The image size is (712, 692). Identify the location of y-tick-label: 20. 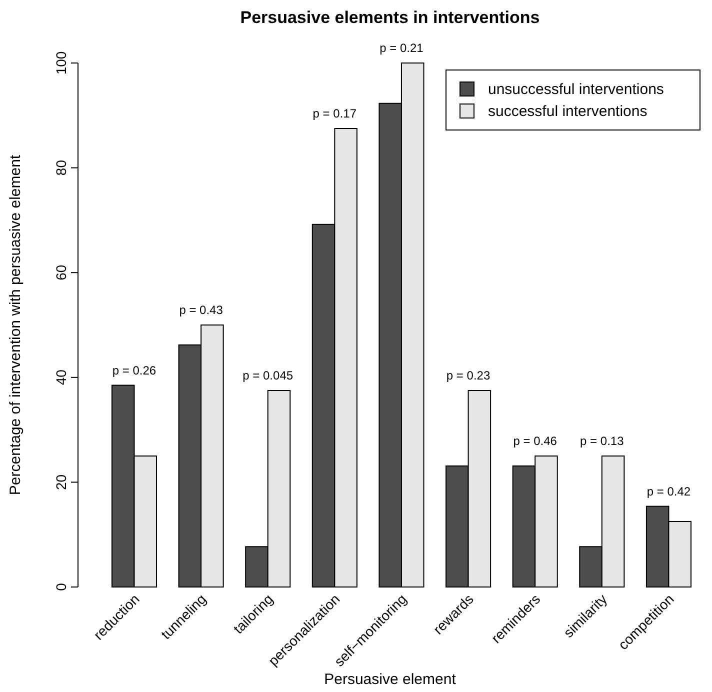
(61, 482).